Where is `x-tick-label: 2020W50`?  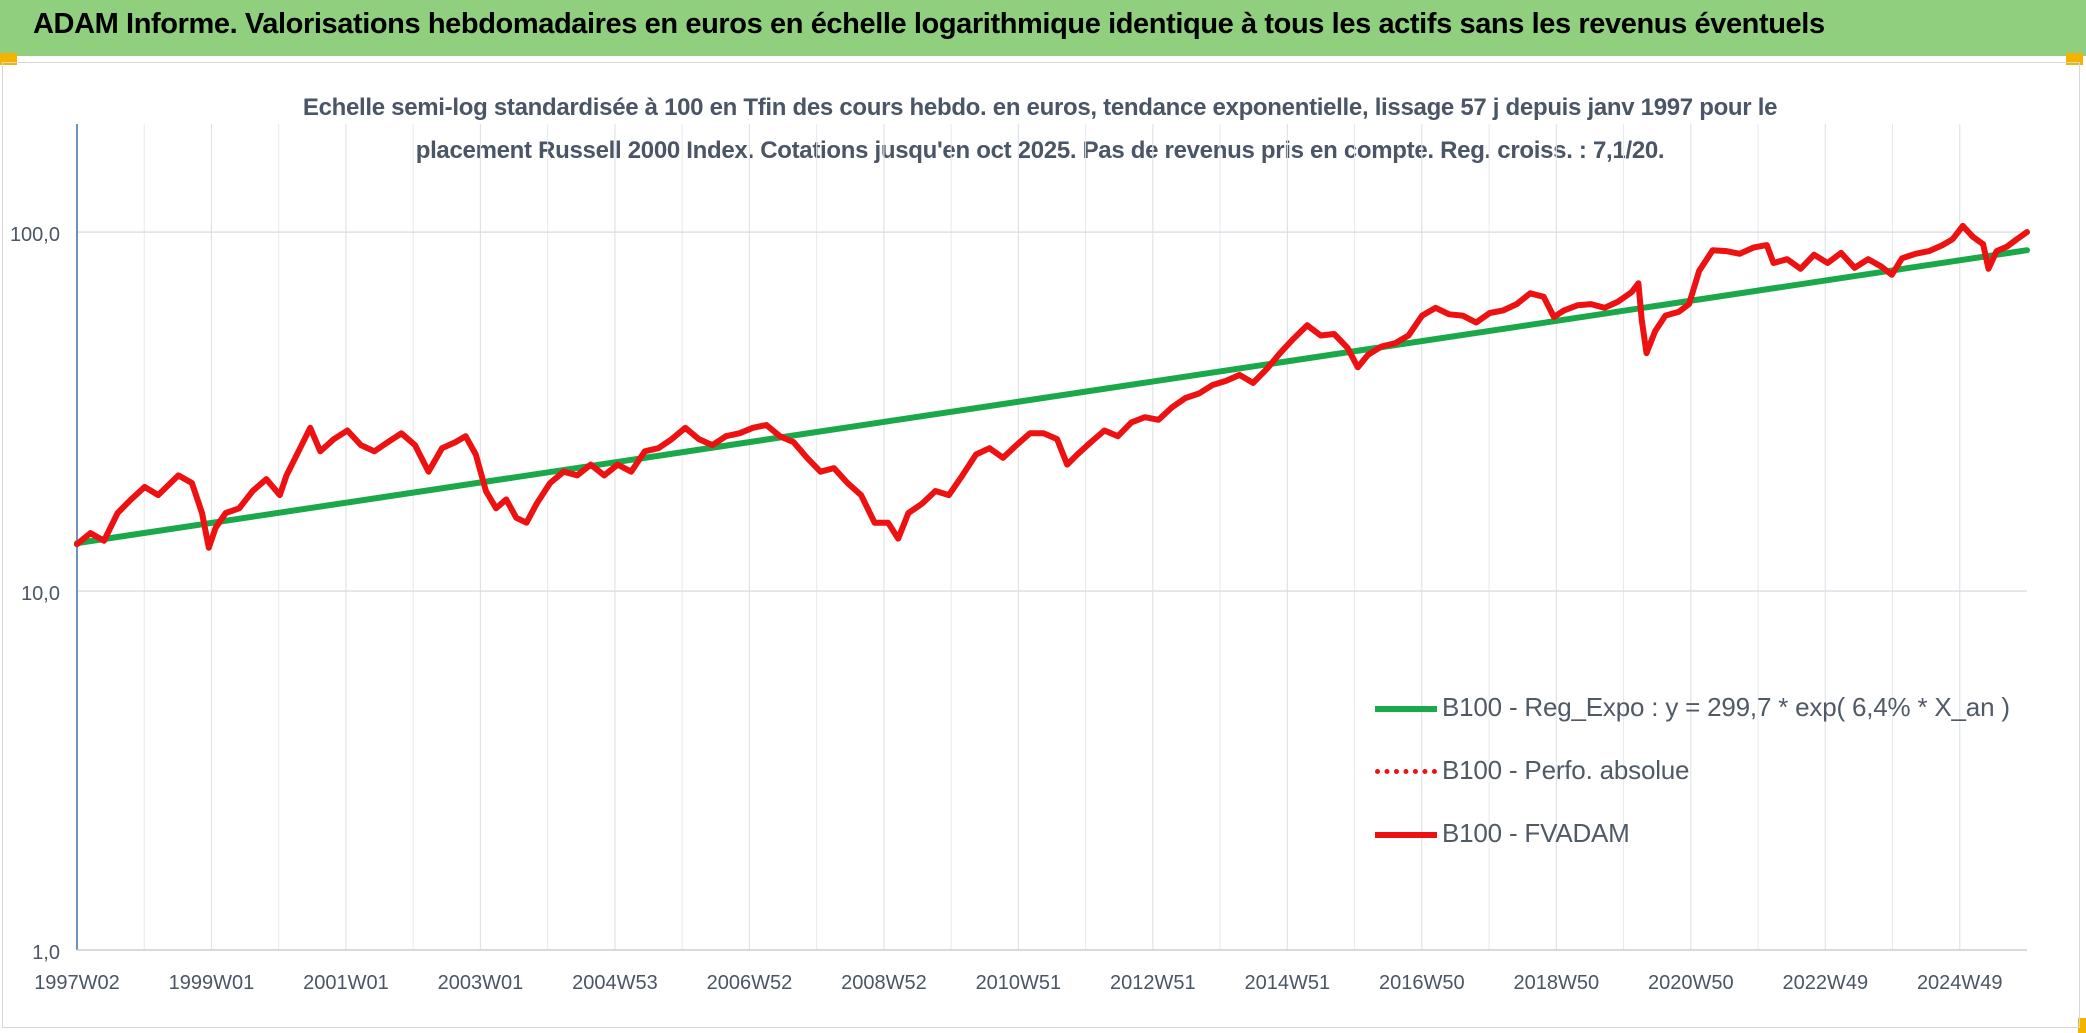
x-tick-label: 2020W50 is located at coordinates (1691, 983).